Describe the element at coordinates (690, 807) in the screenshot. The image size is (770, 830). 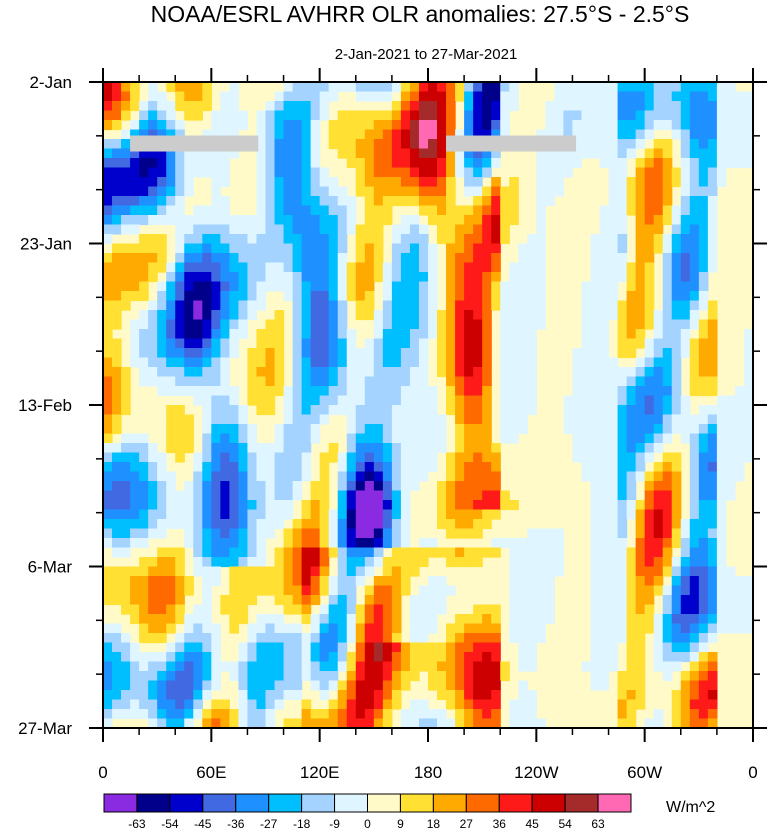
I see `colorbar-units: W/m^2` at that location.